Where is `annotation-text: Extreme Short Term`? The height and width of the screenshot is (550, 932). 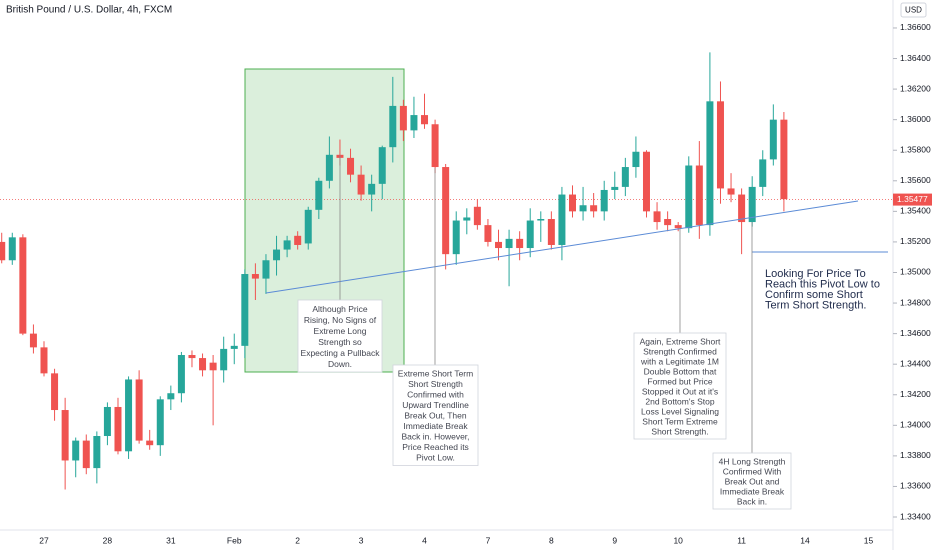 annotation-text: Extreme Short Term is located at coordinates (435, 374).